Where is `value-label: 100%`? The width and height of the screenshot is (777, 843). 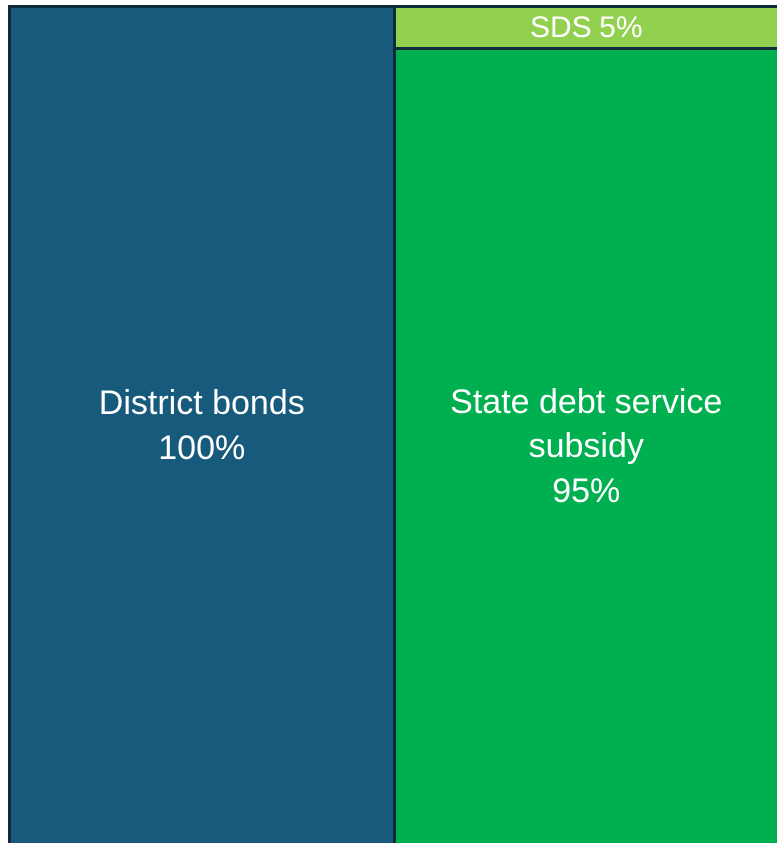 value-label: 100% is located at coordinates (202, 447).